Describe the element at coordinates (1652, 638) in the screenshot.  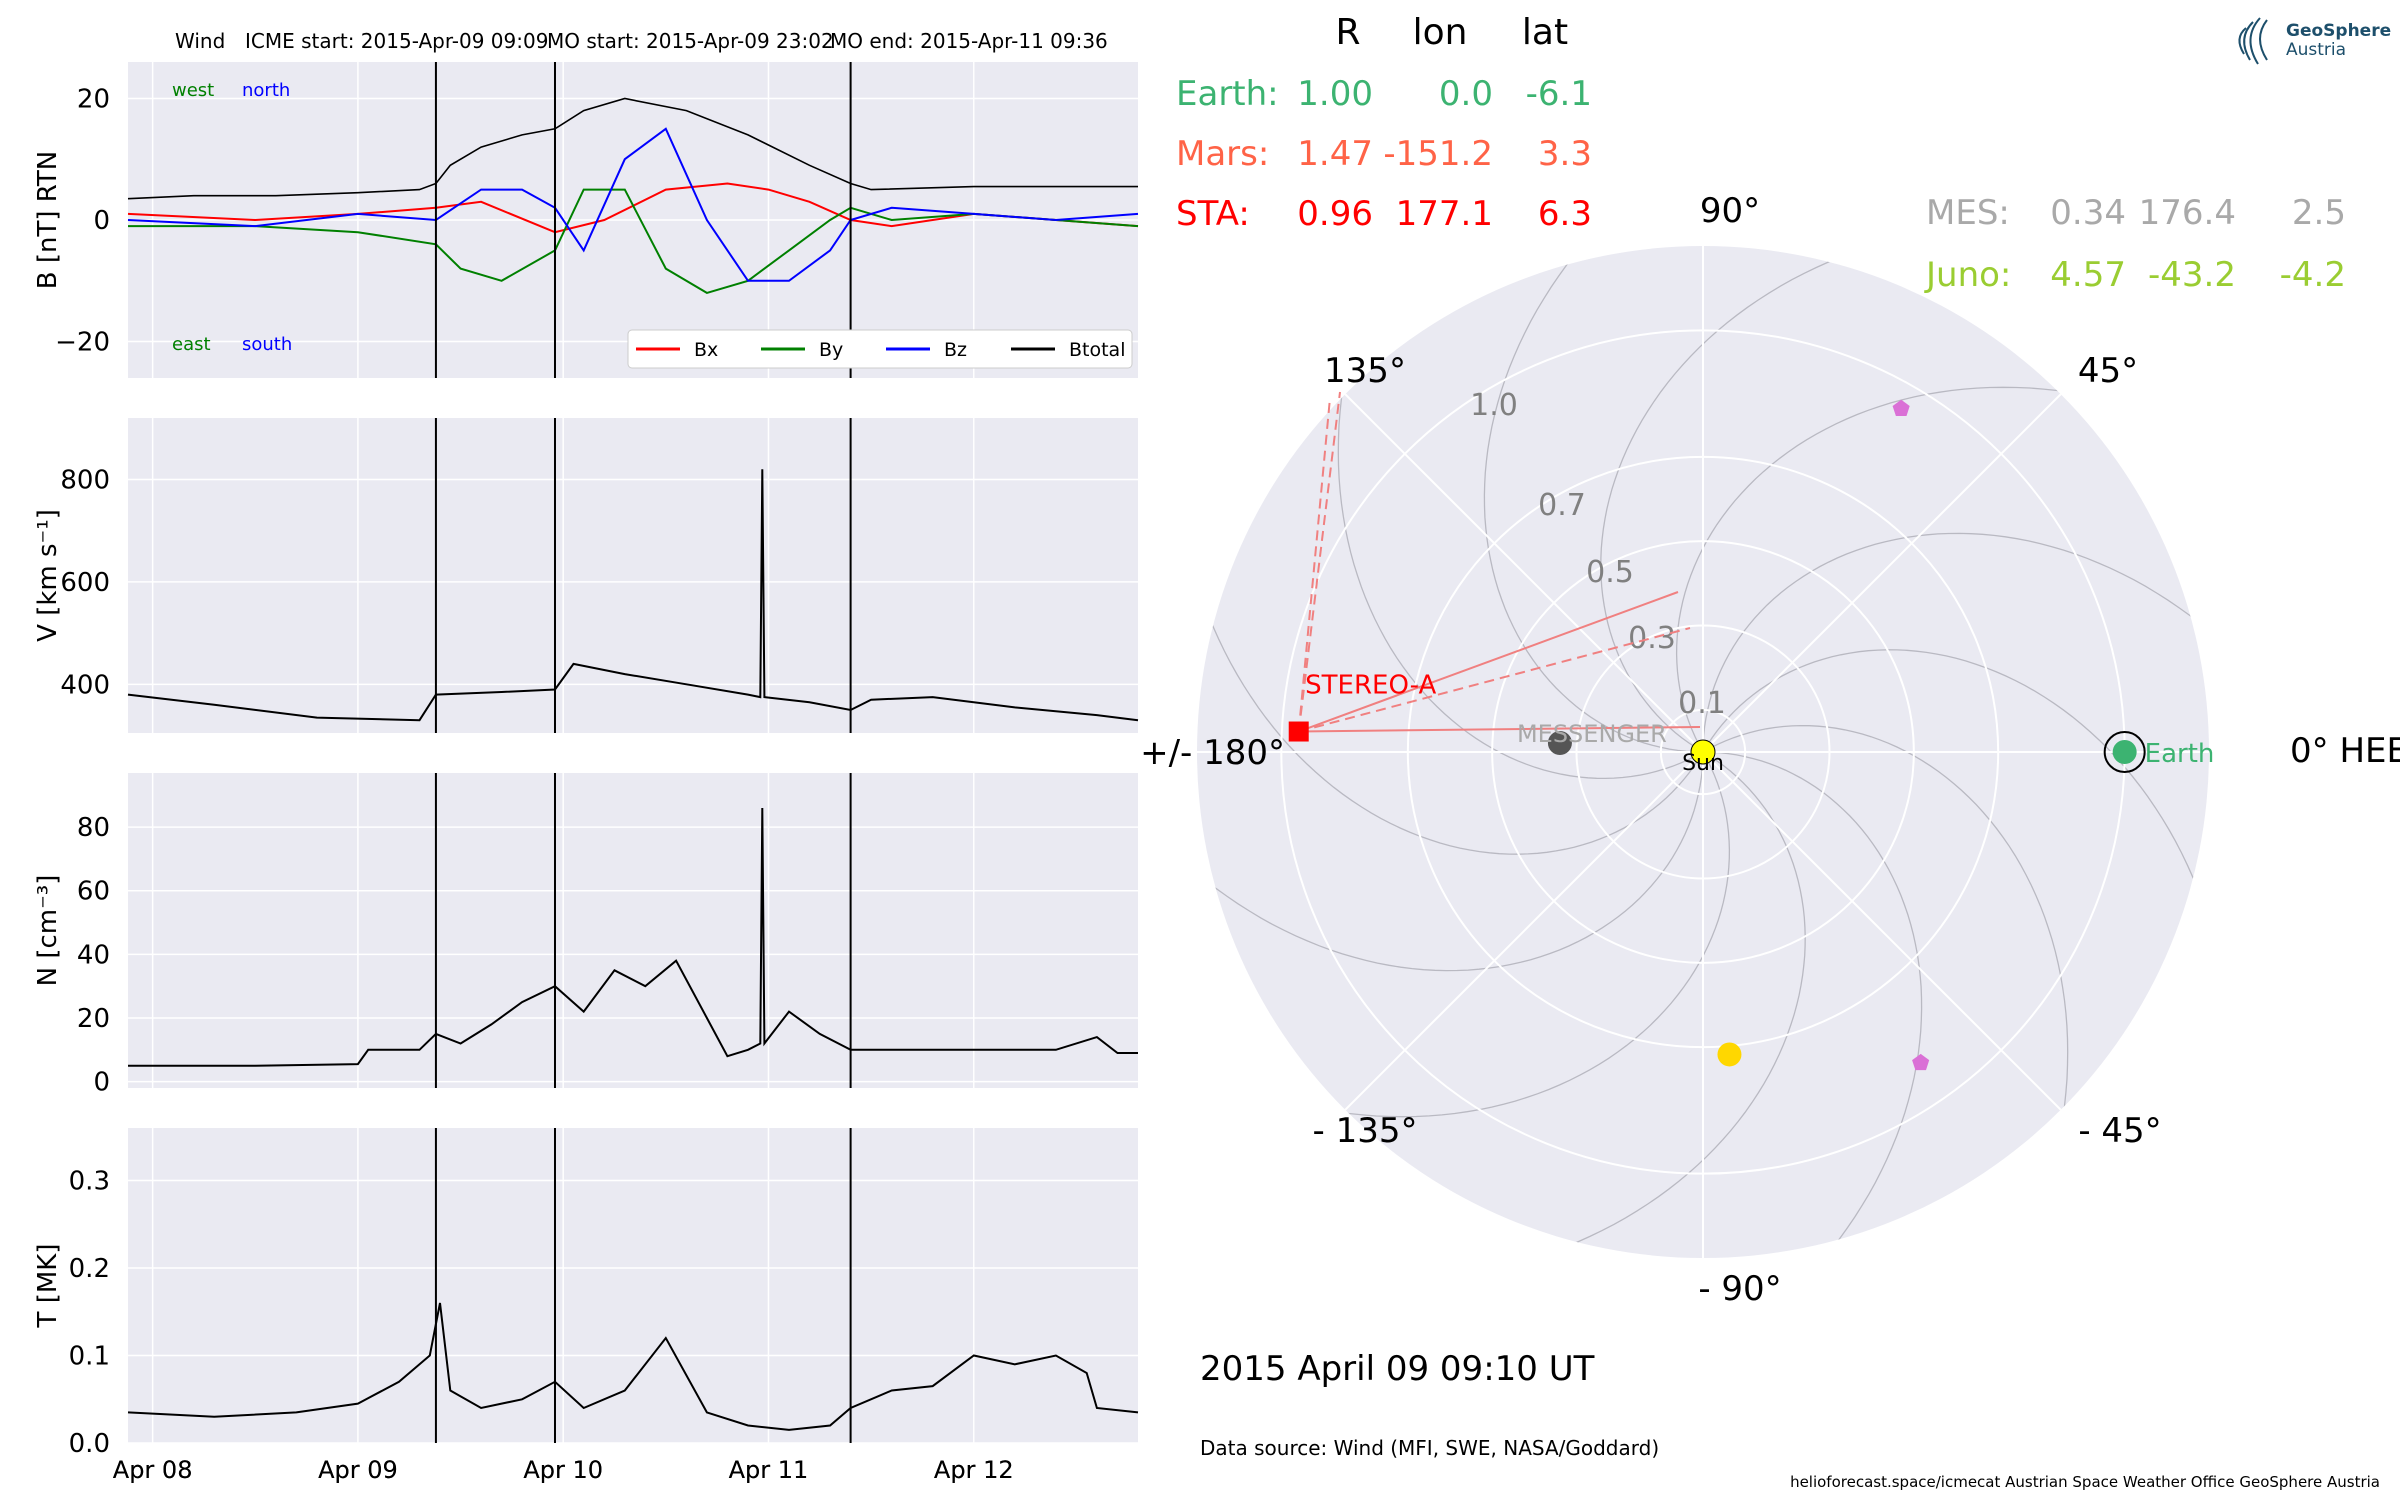
I see `r-tick-label: 0.3` at that location.